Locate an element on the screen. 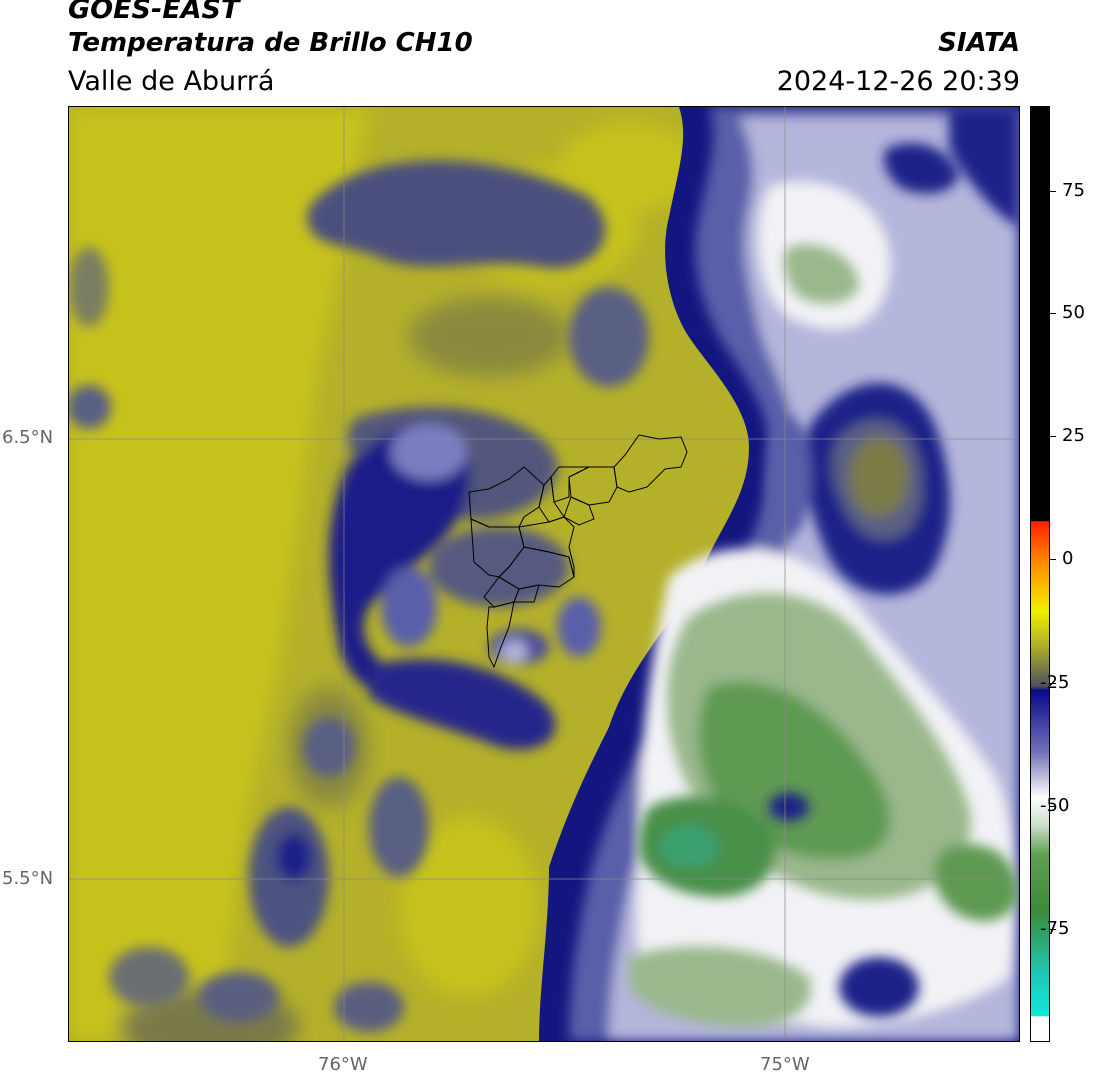 Image resolution: width=1094 pixels, height=1078 pixels. colorbar is located at coordinates (1040, 574).